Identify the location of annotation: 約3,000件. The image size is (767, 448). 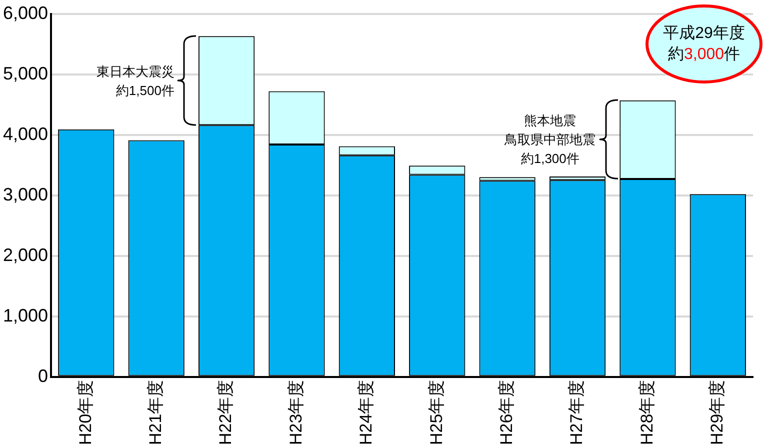
(704, 54).